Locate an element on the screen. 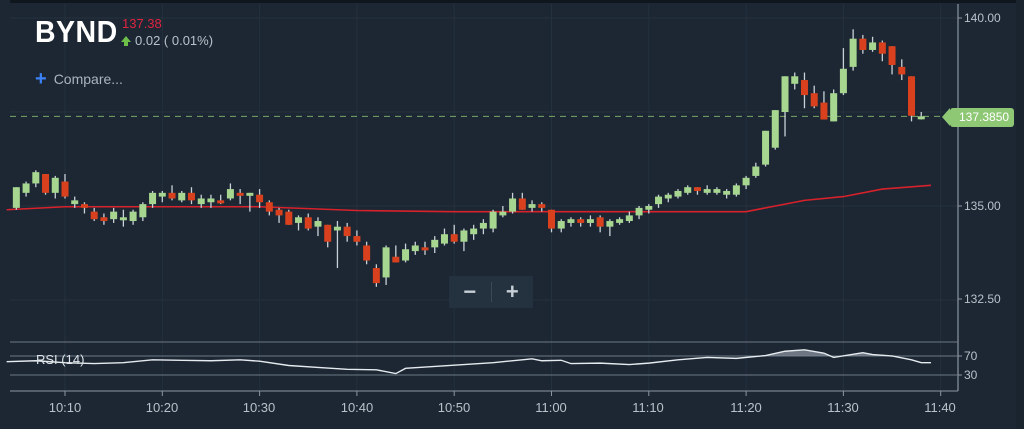 This screenshot has width=1024, height=429. current-price: 137.38 is located at coordinates (142, 23).